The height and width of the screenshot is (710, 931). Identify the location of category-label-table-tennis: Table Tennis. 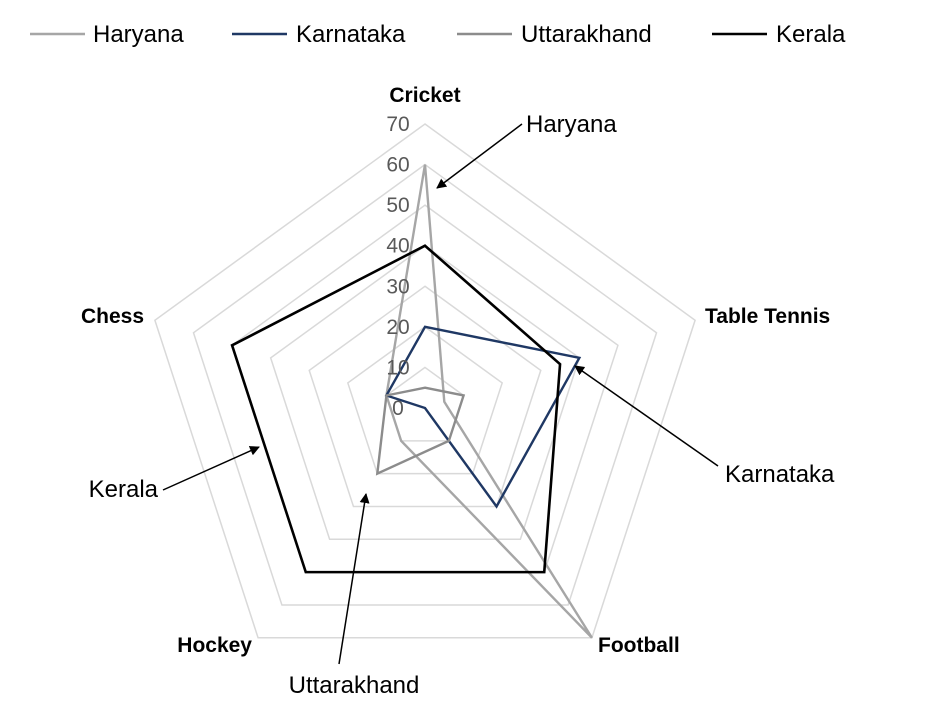
(767, 316).